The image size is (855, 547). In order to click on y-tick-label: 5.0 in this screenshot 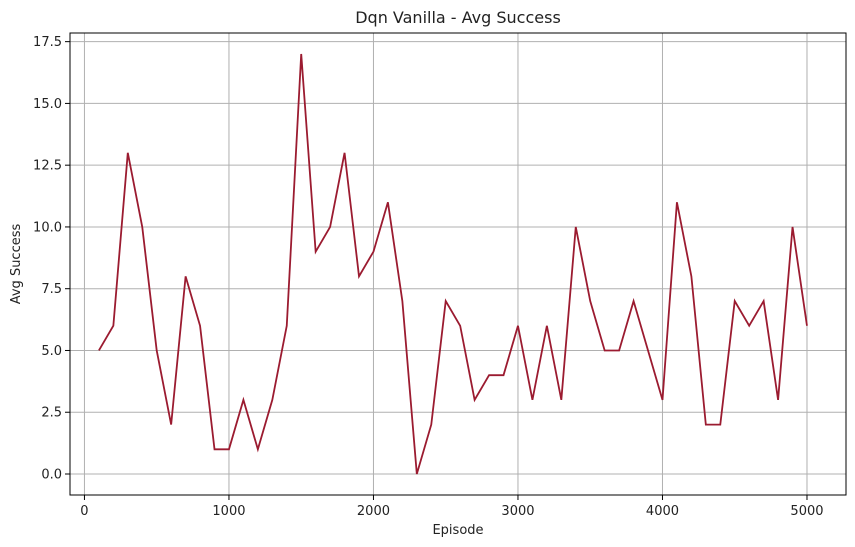, I will do `click(51, 351)`.